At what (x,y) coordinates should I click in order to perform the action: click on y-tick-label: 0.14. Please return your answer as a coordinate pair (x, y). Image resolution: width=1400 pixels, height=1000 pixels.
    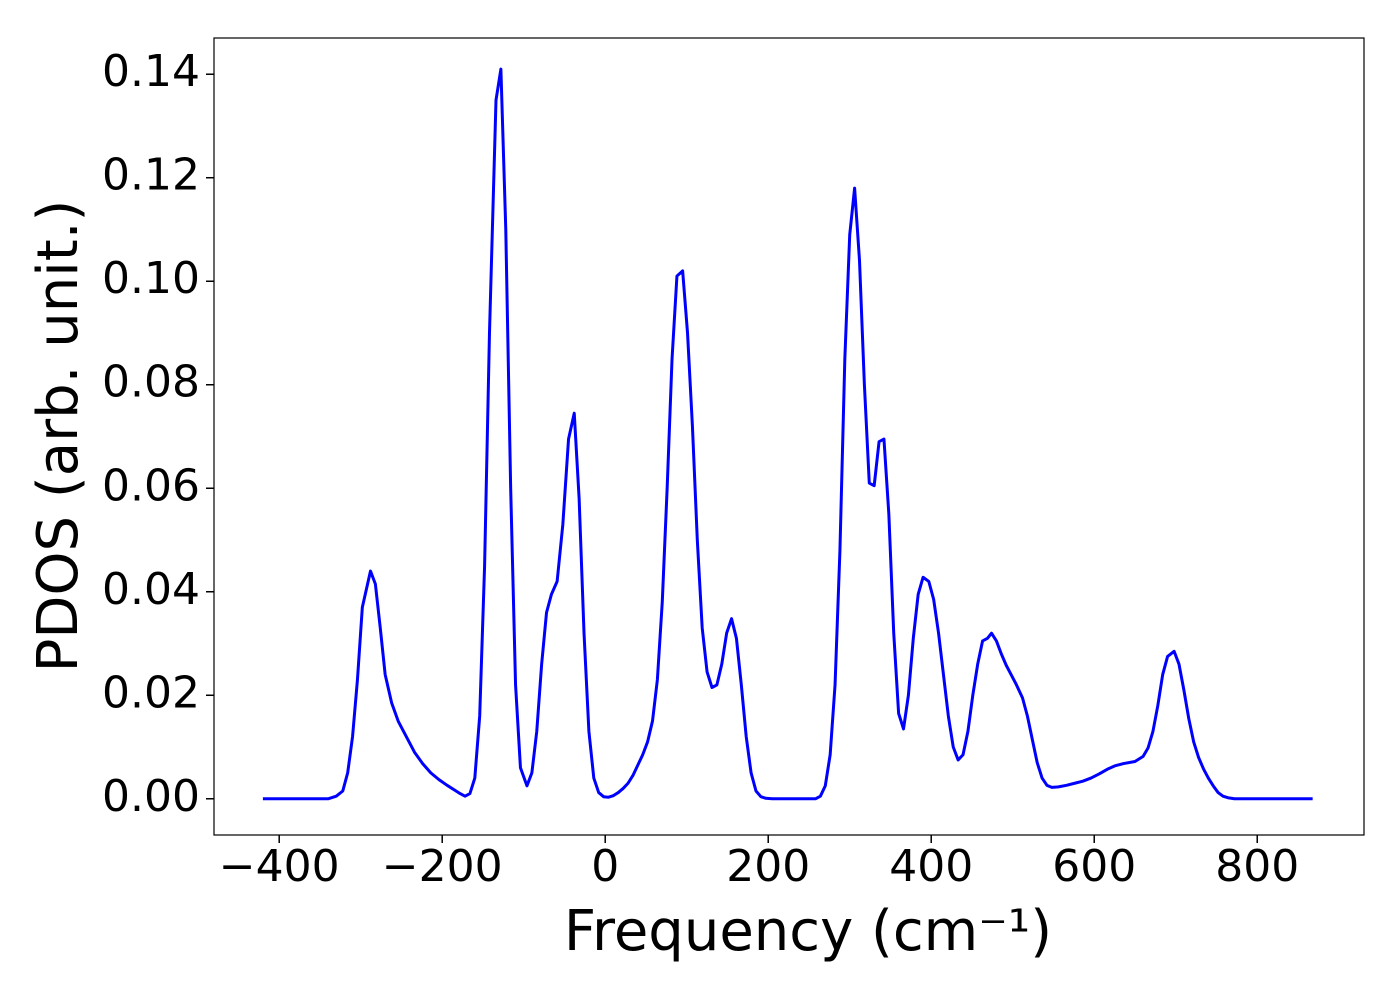
    Looking at the image, I should click on (151, 71).